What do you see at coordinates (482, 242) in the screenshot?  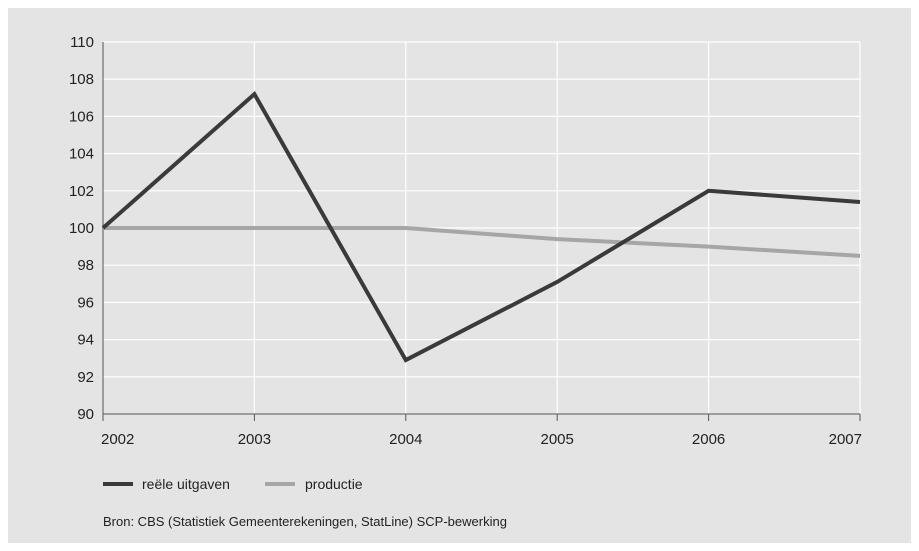 I see `series-line-productie` at bounding box center [482, 242].